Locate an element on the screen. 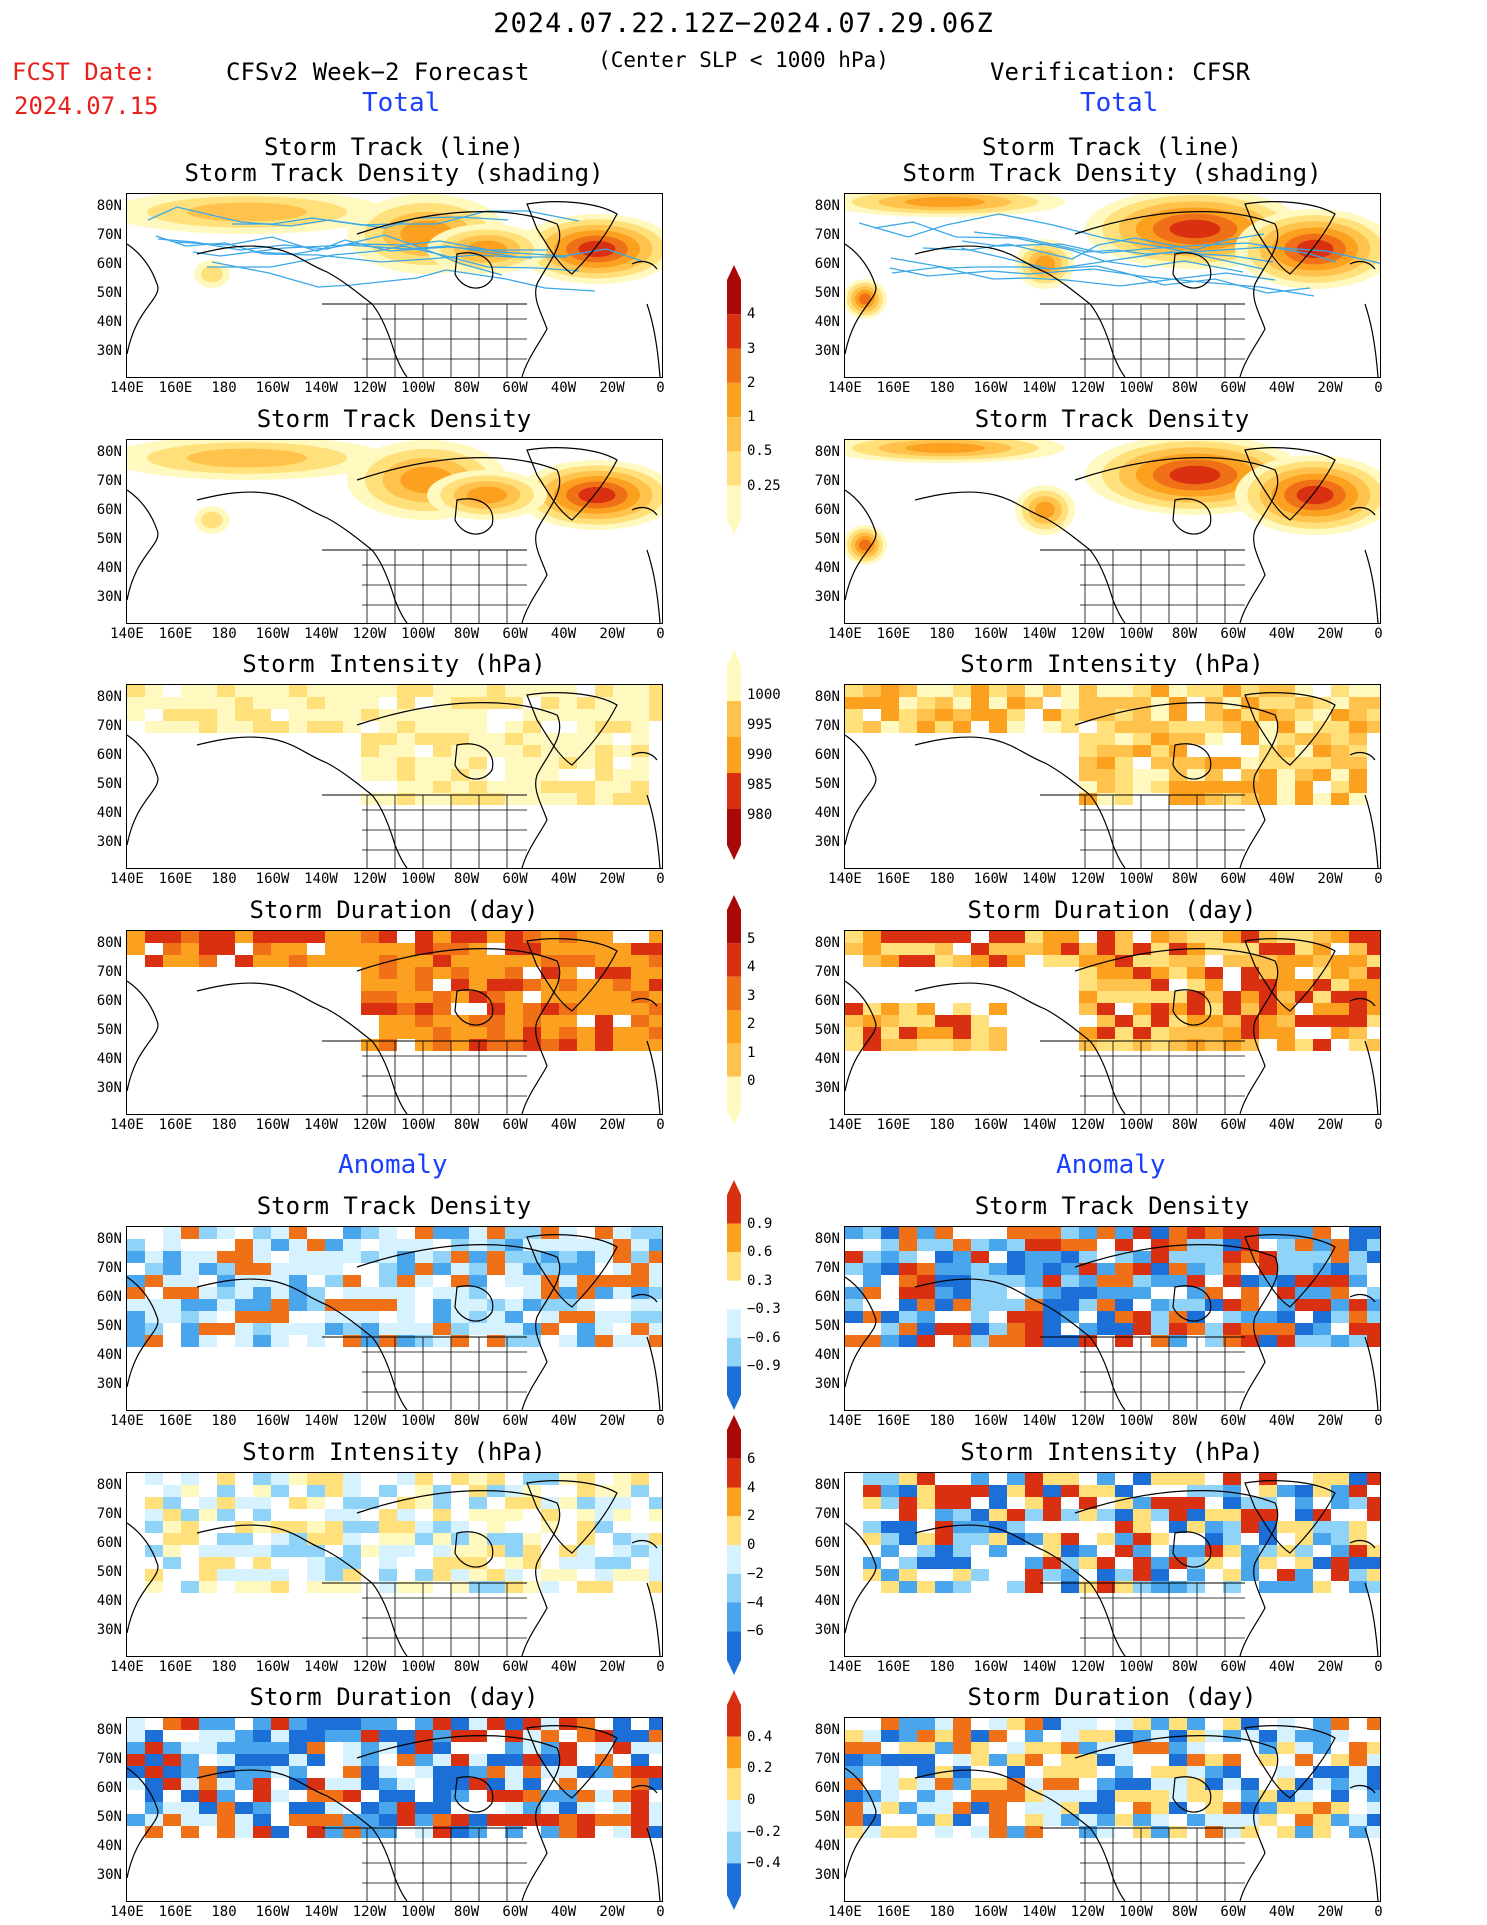  colorbar-label: 4 is located at coordinates (751, 967).